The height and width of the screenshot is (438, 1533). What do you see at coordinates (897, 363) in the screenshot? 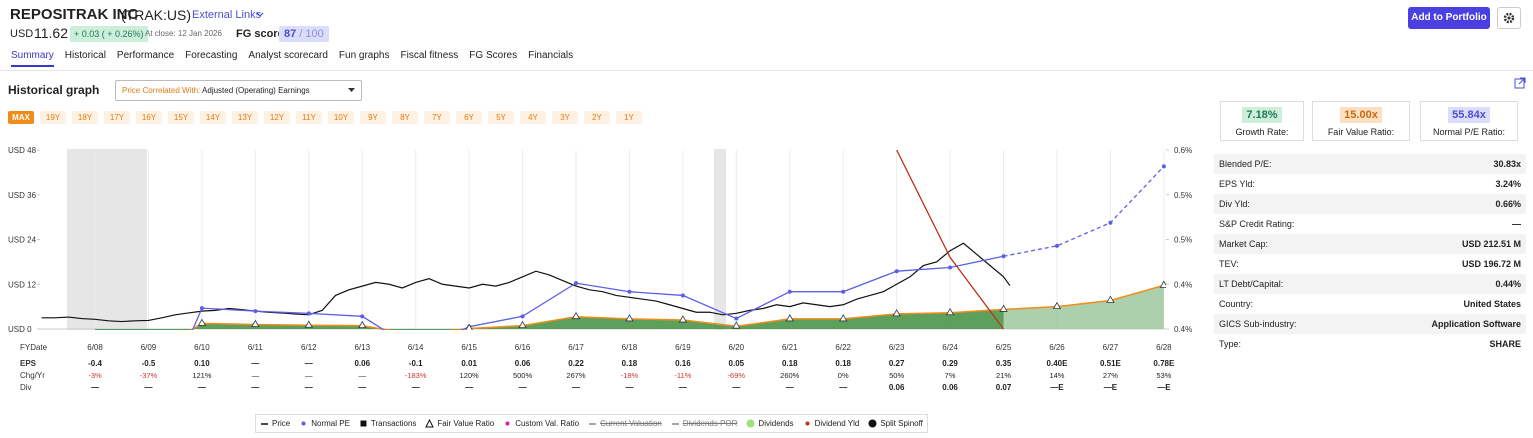
I see `table-cell: 0.27` at bounding box center [897, 363].